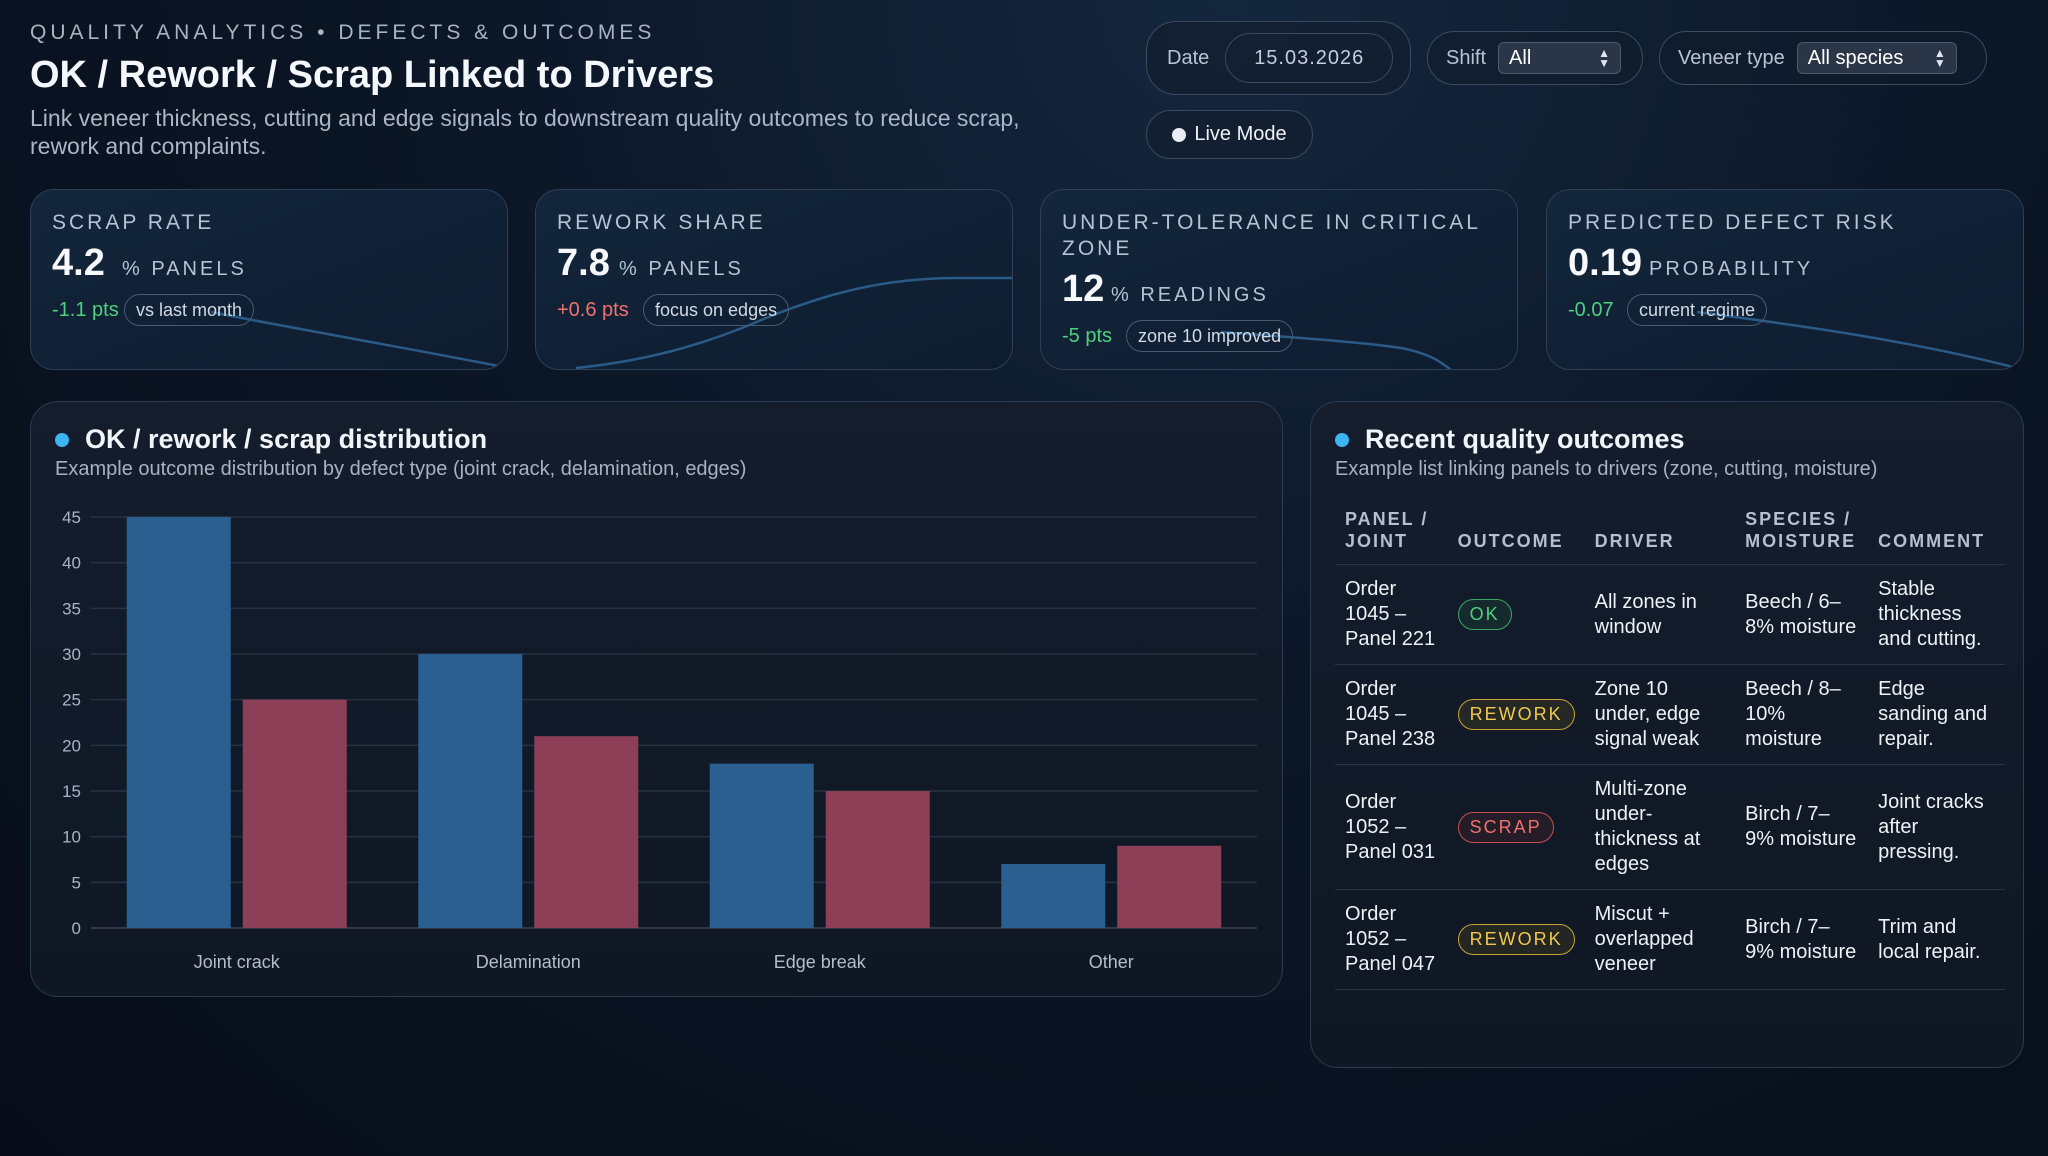 The width and height of the screenshot is (2048, 1156). Describe the element at coordinates (78, 263) in the screenshot. I see `kpi-value: 4.2` at that location.